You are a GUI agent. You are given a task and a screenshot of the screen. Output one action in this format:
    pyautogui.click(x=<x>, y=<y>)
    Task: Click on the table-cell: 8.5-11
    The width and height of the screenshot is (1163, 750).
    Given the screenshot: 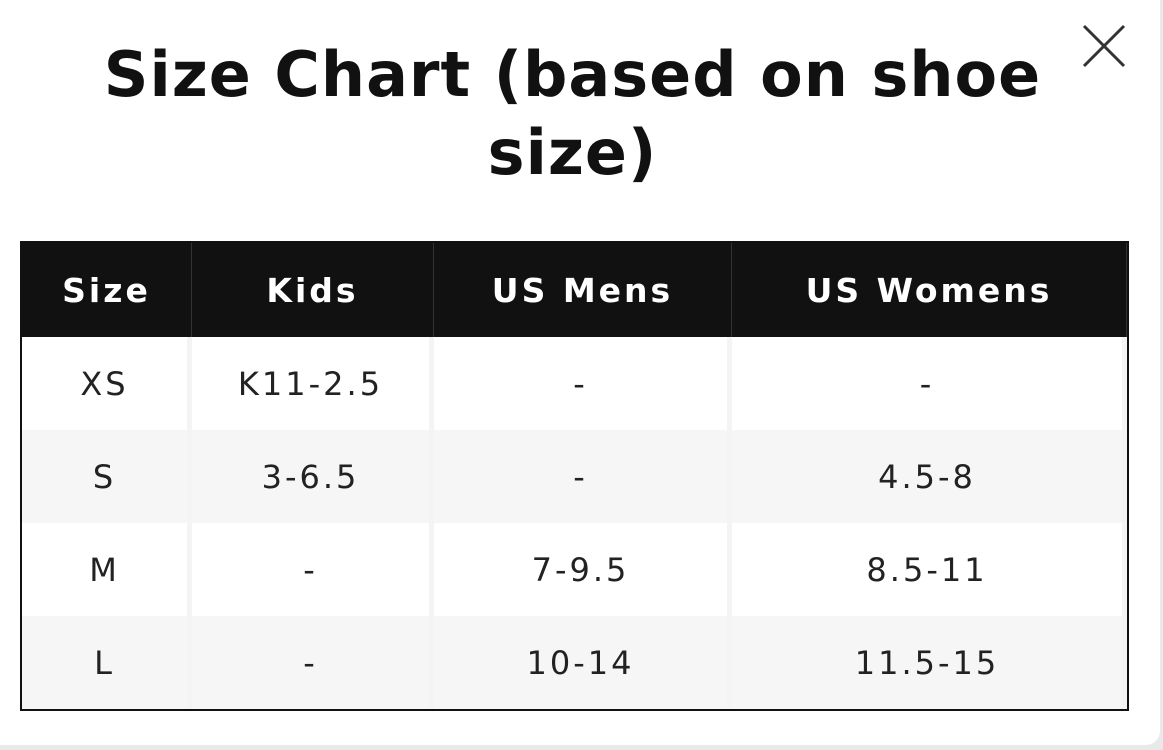 What is the action you would take?
    pyautogui.click(x=929, y=569)
    